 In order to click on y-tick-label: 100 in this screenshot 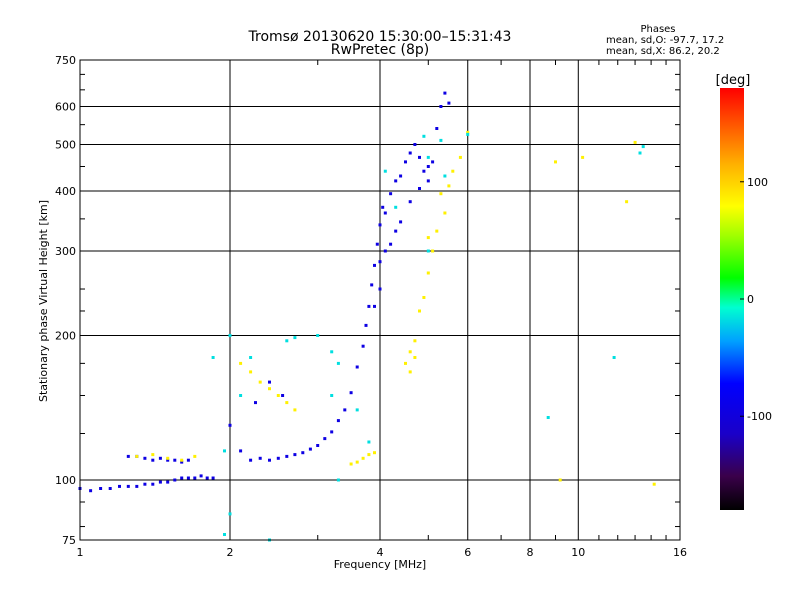, I will do `click(65, 480)`.